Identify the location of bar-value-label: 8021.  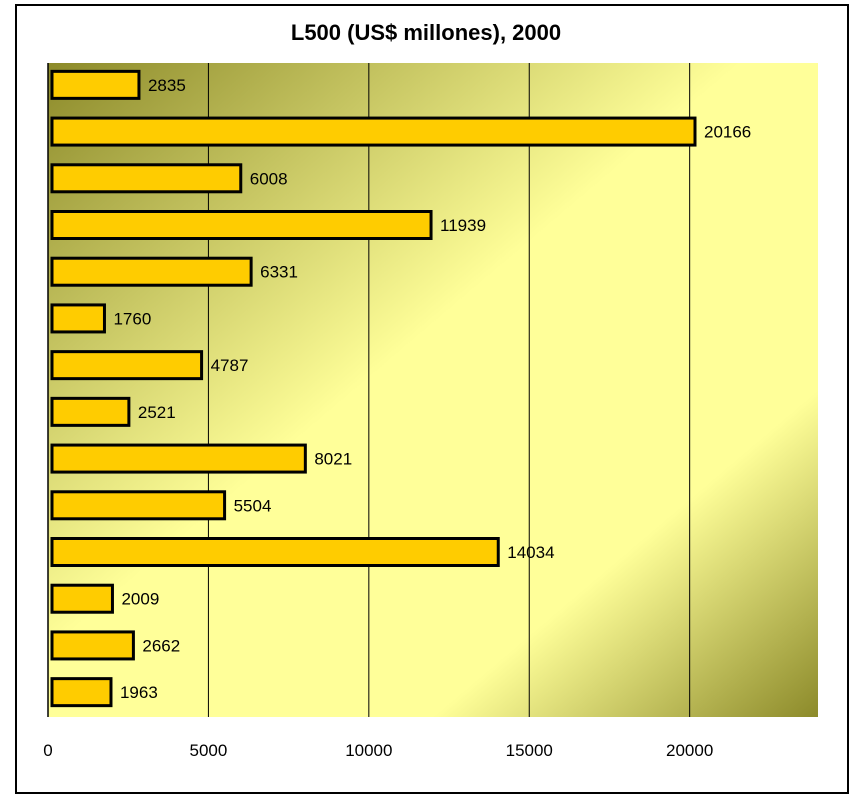
(333, 459).